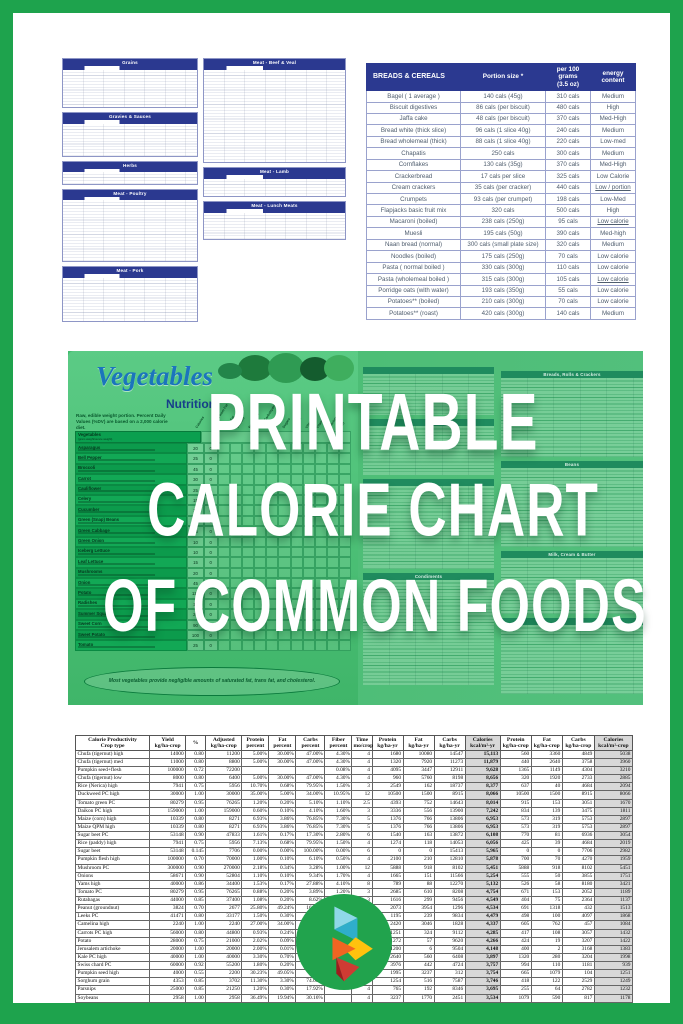 The width and height of the screenshot is (683, 1024). What do you see at coordinates (515, 745) in the screenshot?
I see `header-line-2: kg/ha-crop` at bounding box center [515, 745].